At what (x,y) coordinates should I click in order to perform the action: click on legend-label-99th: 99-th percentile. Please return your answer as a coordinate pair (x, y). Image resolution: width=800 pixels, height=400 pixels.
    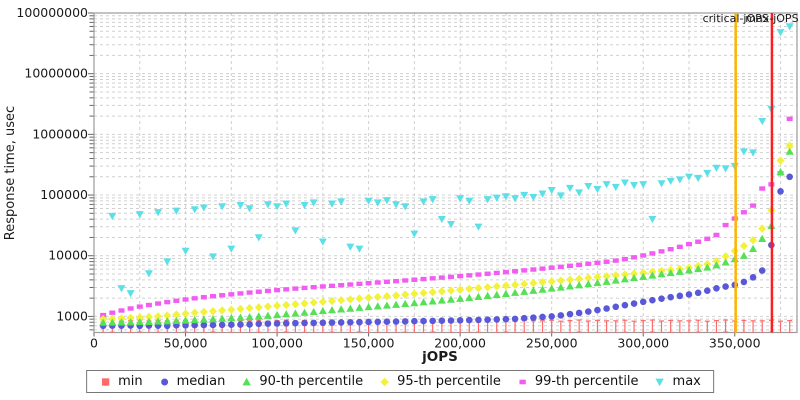
    Looking at the image, I should click on (586, 381).